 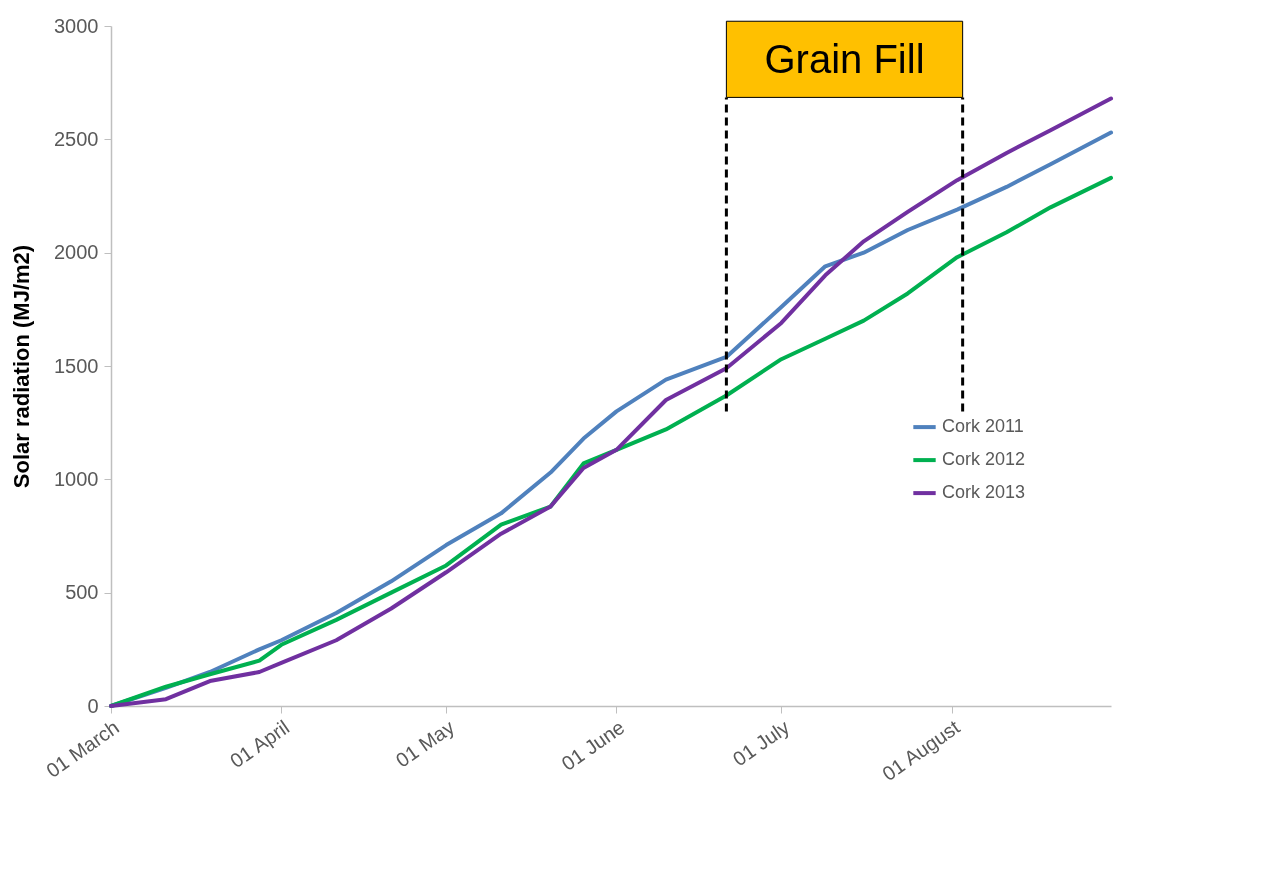 I want to click on y-tick-label: 500, so click(x=82, y=592).